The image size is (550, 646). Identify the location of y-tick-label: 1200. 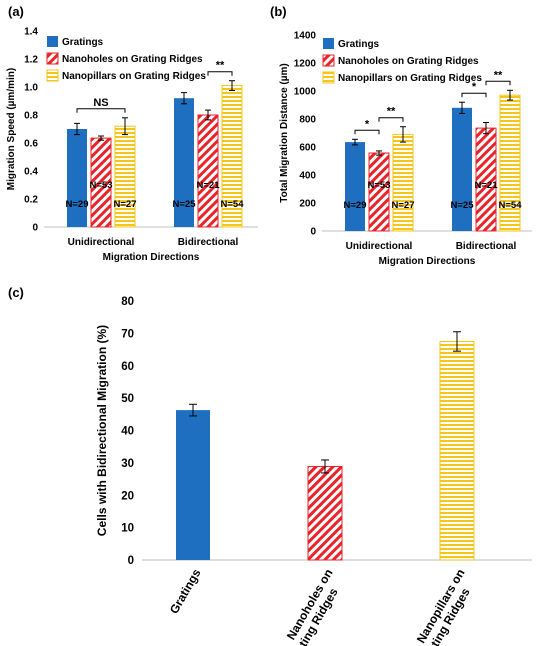
(305, 64).